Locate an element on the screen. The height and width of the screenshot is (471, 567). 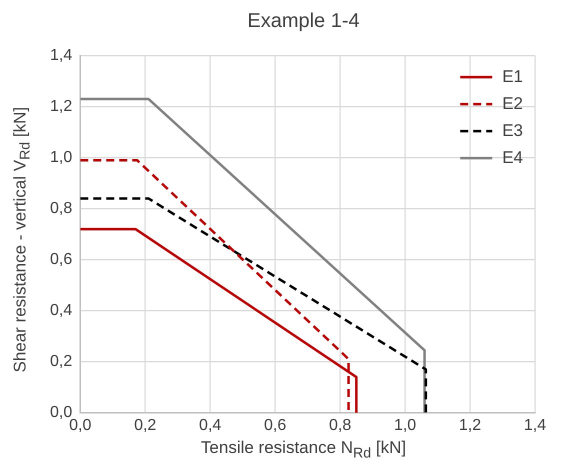
x-tick-label: 1,2 is located at coordinates (470, 425).